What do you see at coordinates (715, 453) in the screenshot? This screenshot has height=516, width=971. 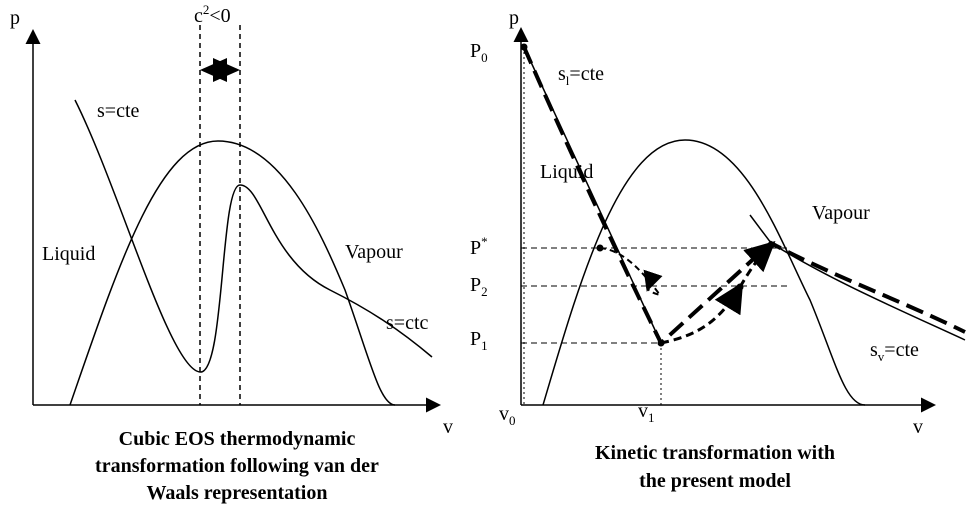 I see `caption: Kinetic transformation with` at bounding box center [715, 453].